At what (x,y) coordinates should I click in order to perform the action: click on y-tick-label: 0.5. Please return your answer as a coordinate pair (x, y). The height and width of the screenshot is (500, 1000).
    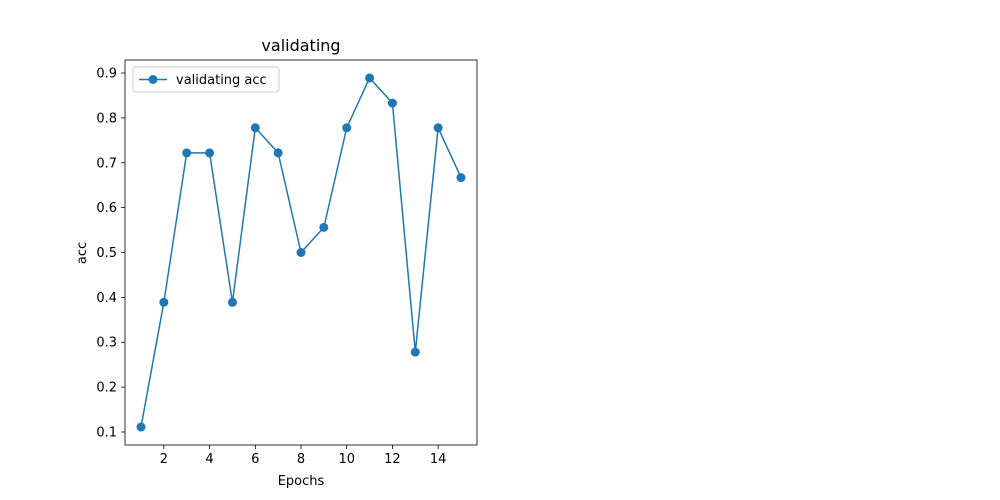
    Looking at the image, I should click on (106, 253).